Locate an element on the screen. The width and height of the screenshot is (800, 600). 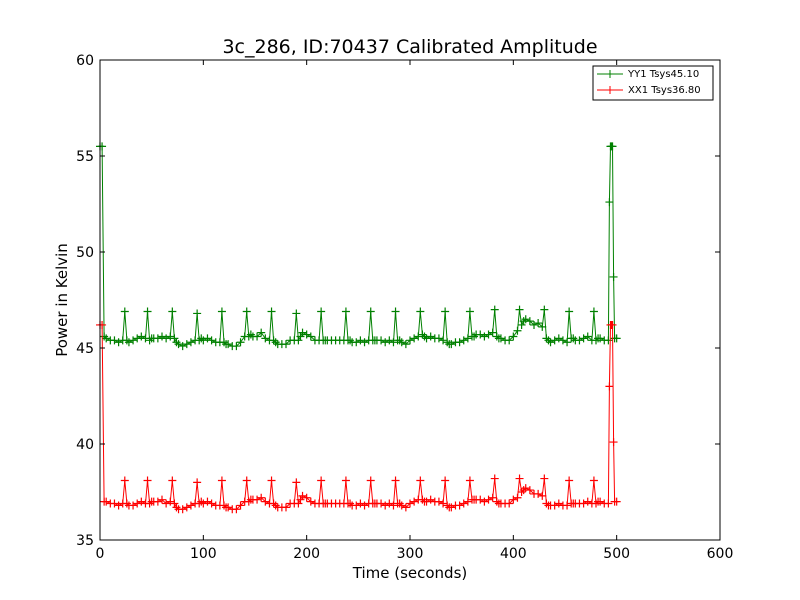
legend-item-yy1: YY1 Tsys45.10 is located at coordinates (648, 74).